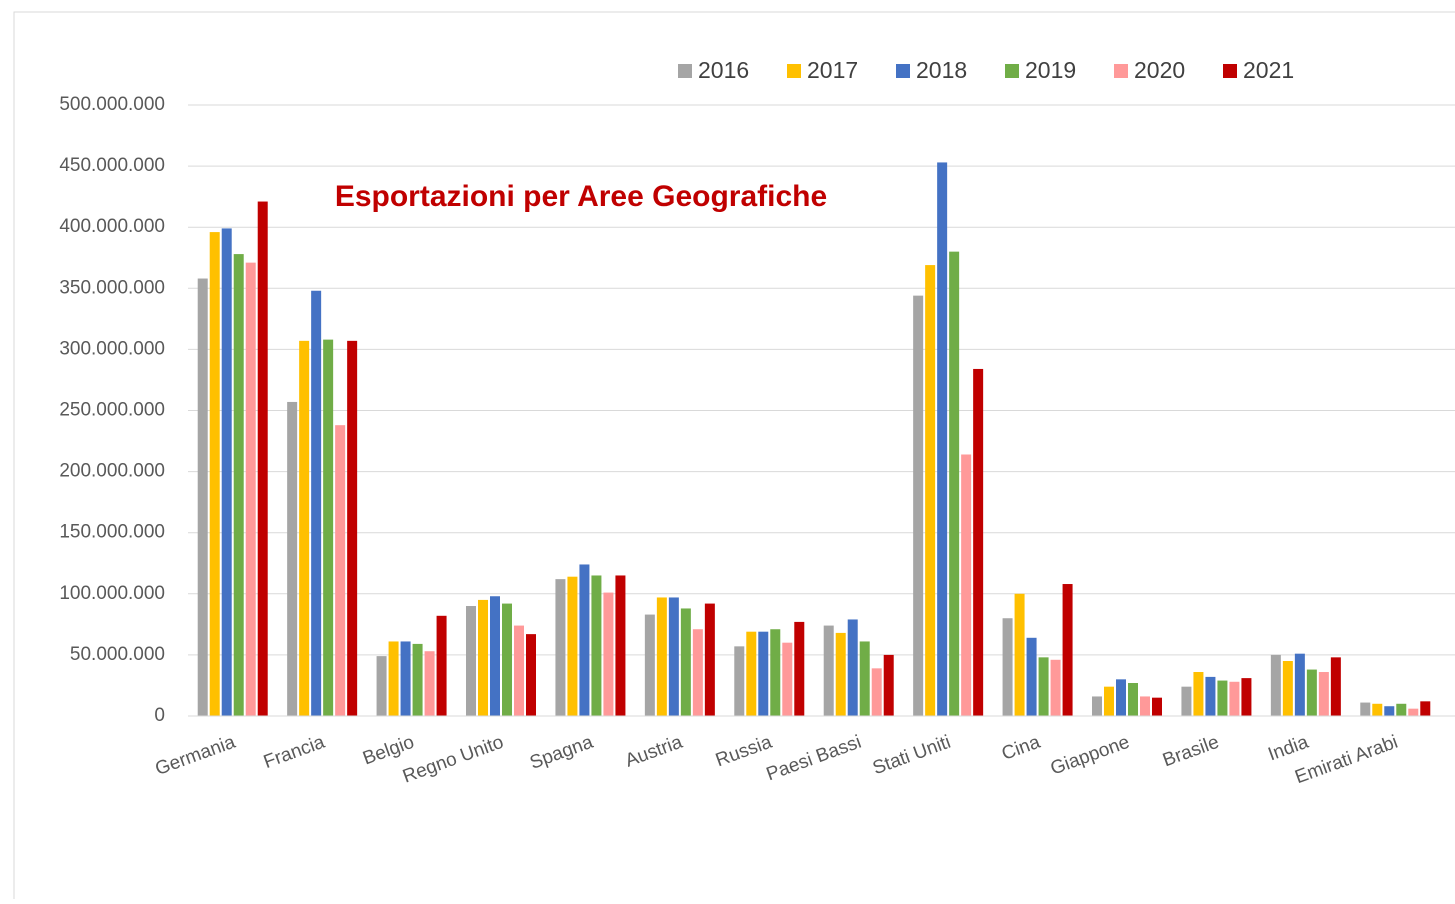 This screenshot has width=1455, height=904. What do you see at coordinates (1050, 70) in the screenshot?
I see `legend-label: 2019` at bounding box center [1050, 70].